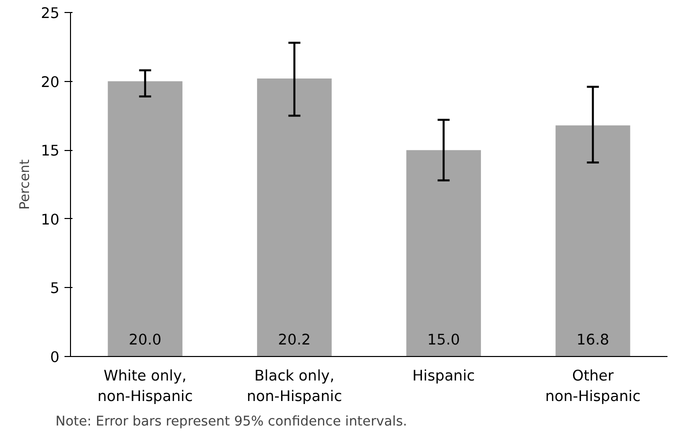 The image size is (687, 446). I want to click on x-tick-label: Black only, non-Hispanic, so click(294, 386).